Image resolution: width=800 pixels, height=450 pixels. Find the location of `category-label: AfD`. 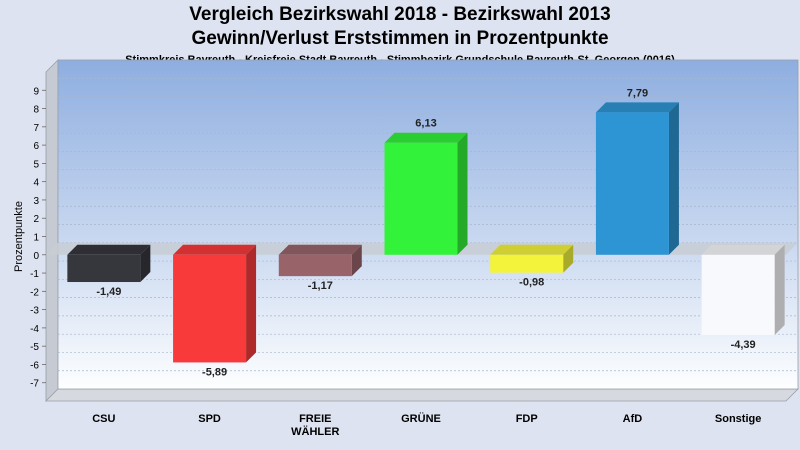

category-label: AfD is located at coordinates (633, 419).